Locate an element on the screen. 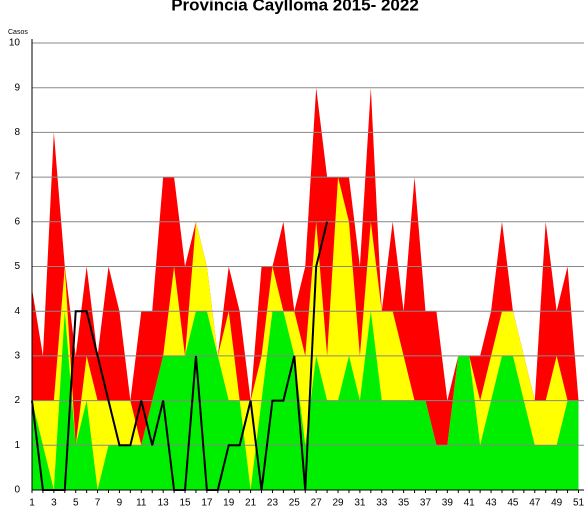 Image resolution: width=584 pixels, height=519 pixels. x-tick-label: 25 is located at coordinates (295, 503).